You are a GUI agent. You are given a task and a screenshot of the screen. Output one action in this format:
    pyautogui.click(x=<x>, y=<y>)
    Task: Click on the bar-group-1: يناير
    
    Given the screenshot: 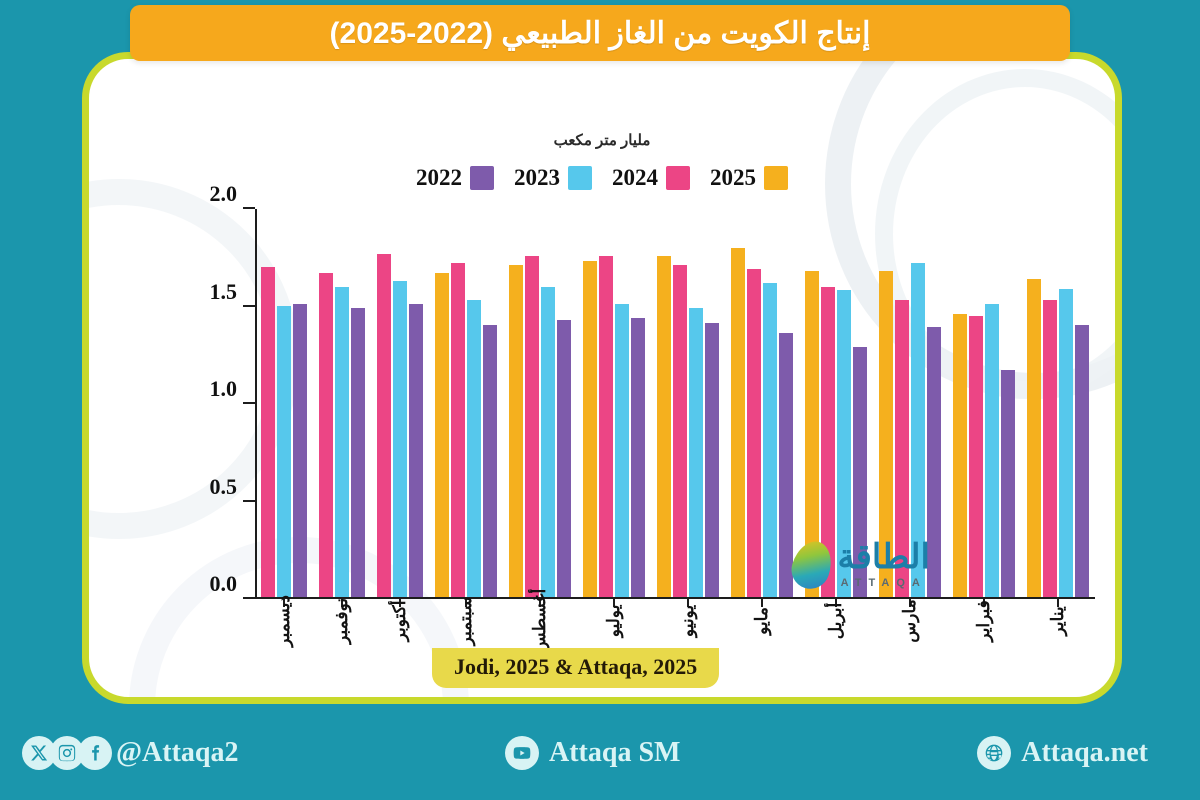 What is the action you would take?
    pyautogui.click(x=1058, y=422)
    